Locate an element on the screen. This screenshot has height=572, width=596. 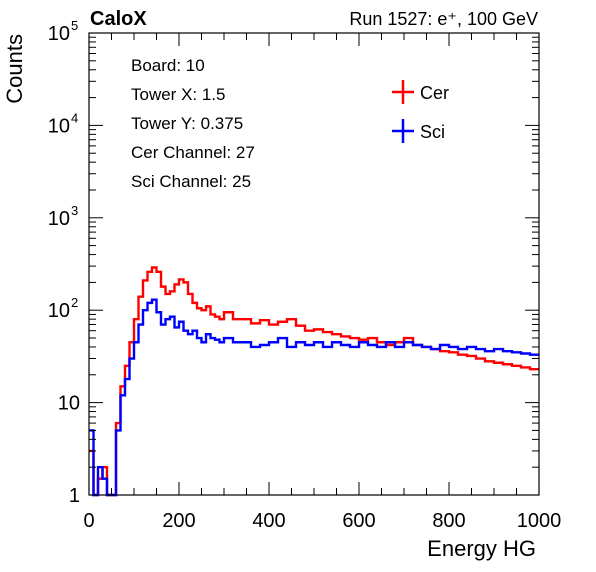
chart-title-left: CaloX is located at coordinates (118, 19).